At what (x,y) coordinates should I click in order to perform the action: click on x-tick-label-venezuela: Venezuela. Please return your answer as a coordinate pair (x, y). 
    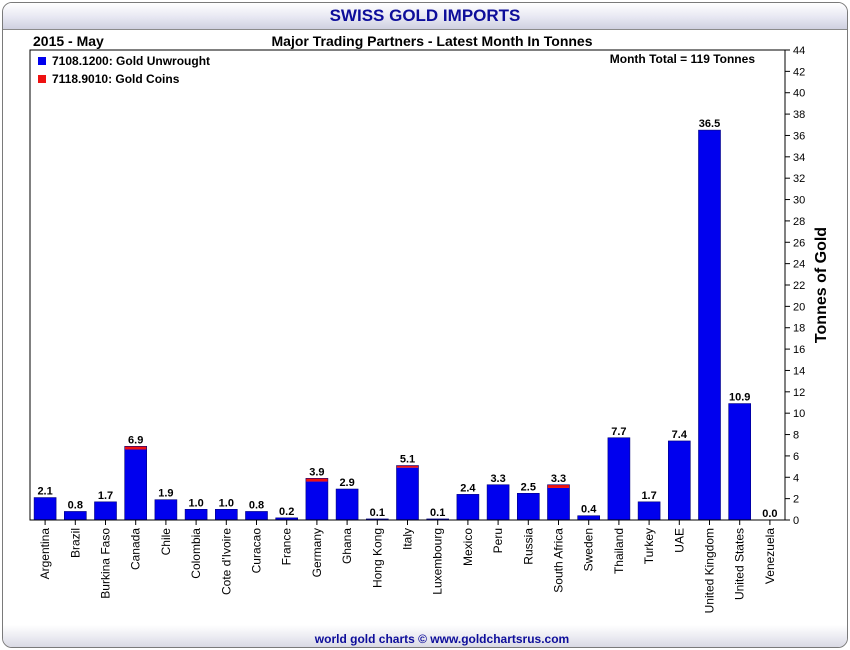
    Looking at the image, I should click on (770, 556).